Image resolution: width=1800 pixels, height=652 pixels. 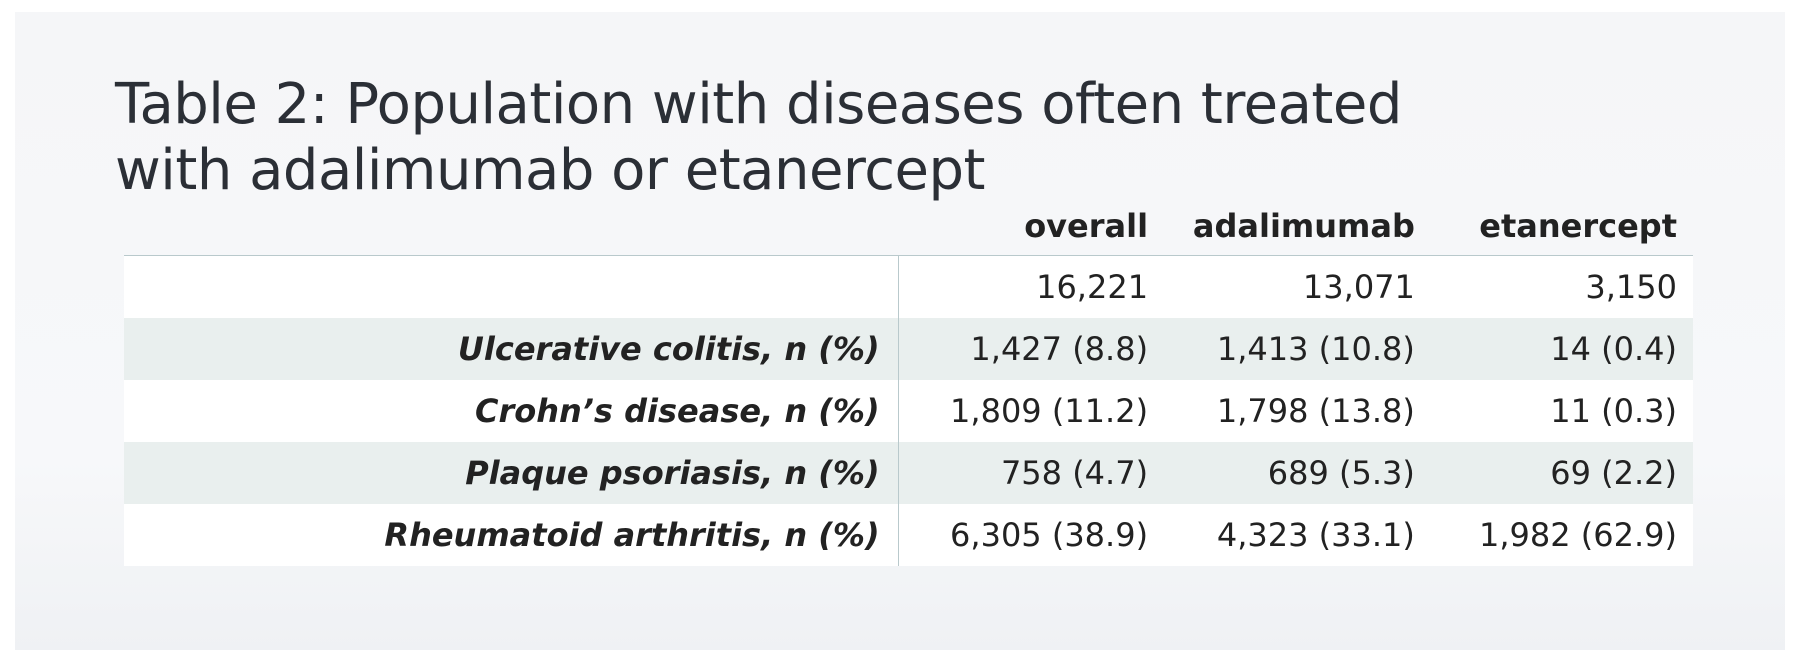 I want to click on cell-overall: 758 (4.7), so click(x=1074, y=473).